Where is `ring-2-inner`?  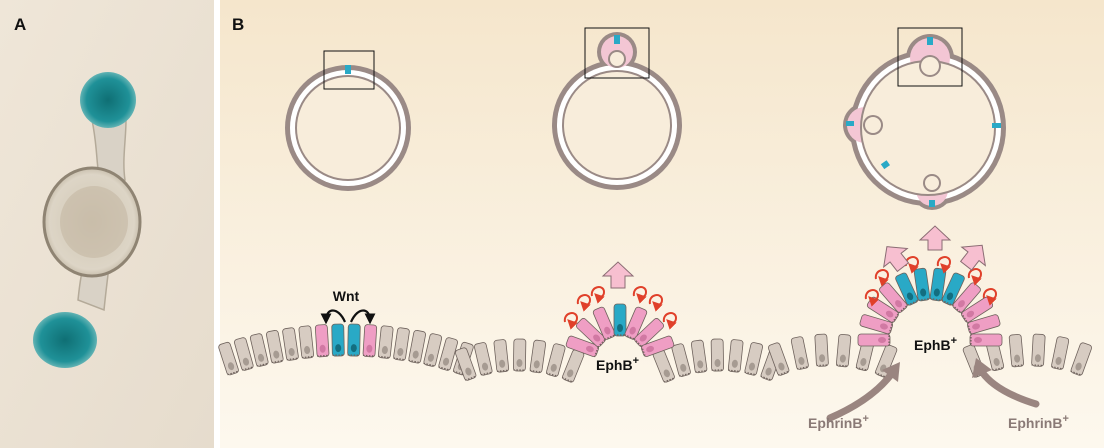
ring-2-inner is located at coordinates (617, 125).